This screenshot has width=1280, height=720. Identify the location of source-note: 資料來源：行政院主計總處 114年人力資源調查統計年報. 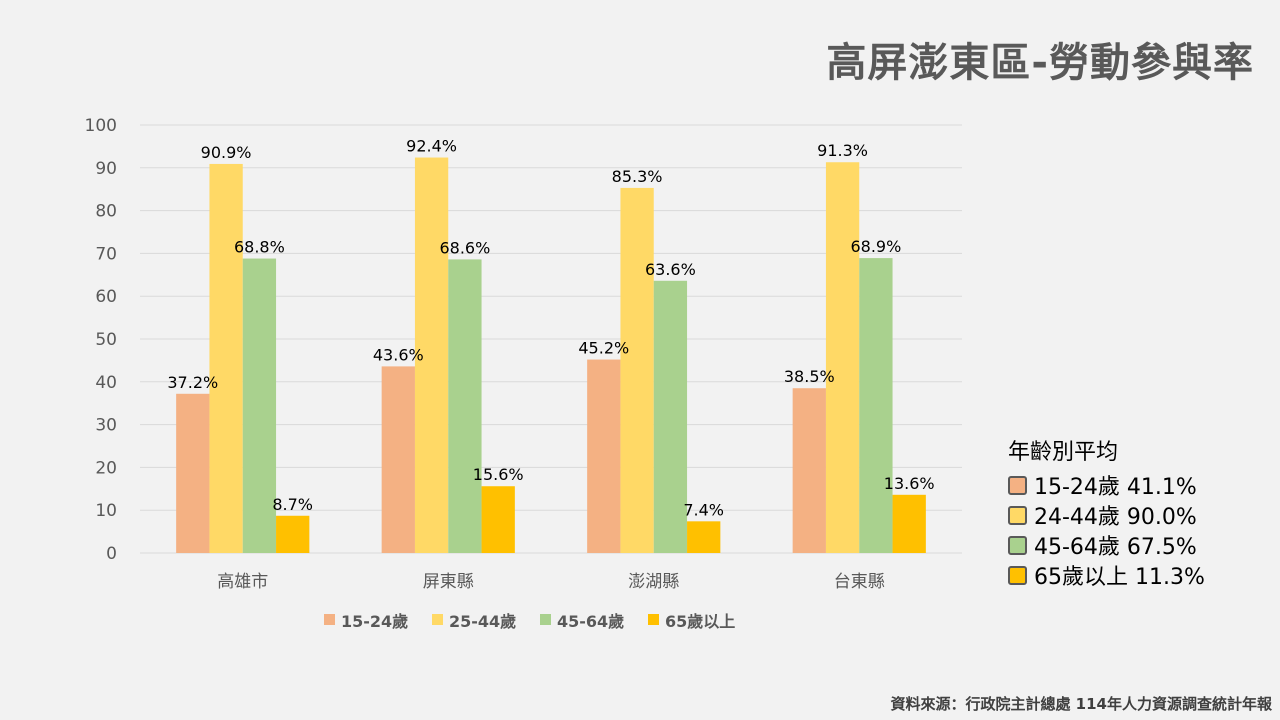
(1081, 704).